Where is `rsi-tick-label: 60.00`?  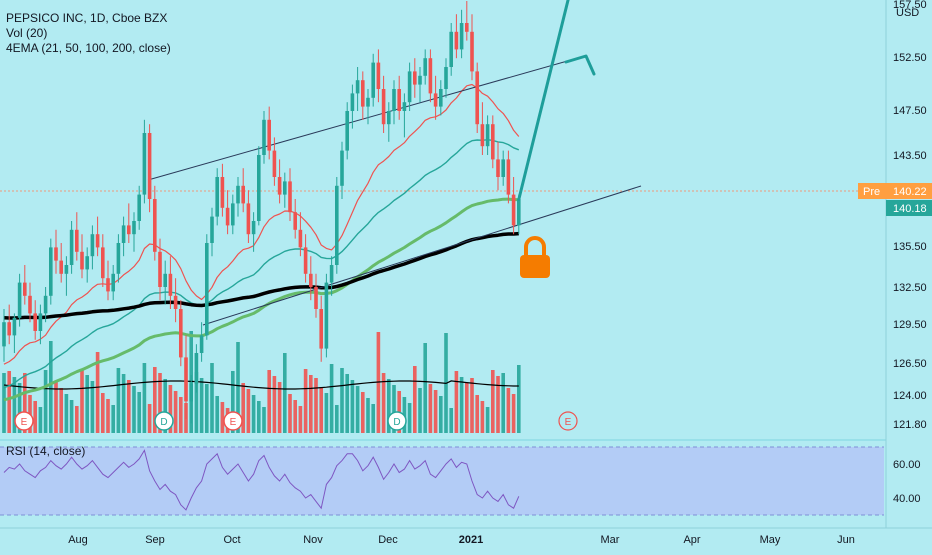
rsi-tick-label: 60.00 is located at coordinates (907, 465).